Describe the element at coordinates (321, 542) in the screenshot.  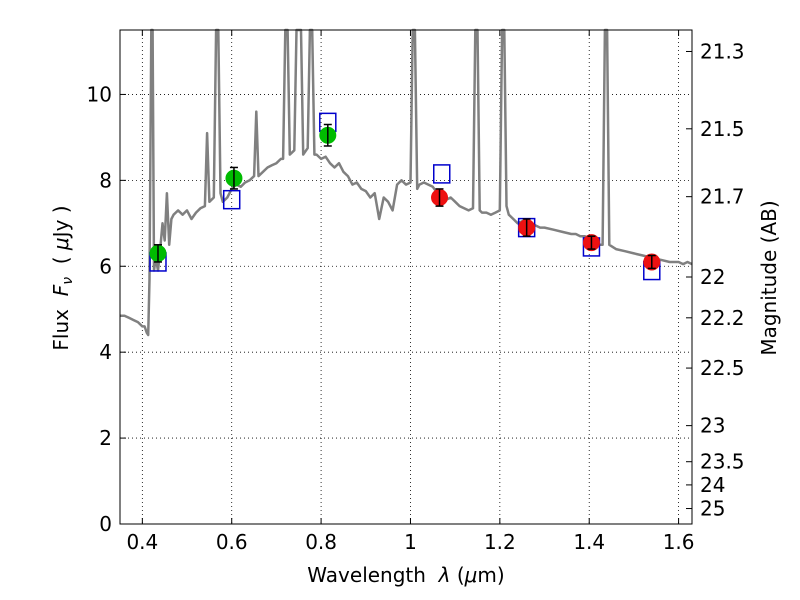
I see `x-tick-label: 0.8` at that location.